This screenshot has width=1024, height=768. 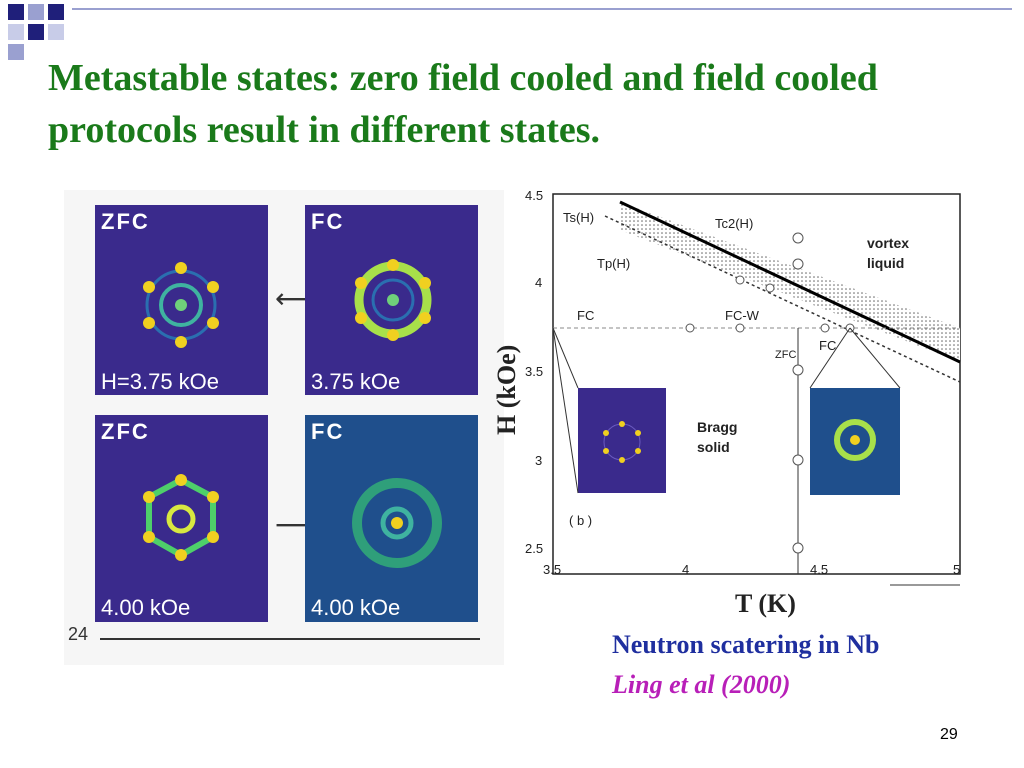 I want to click on label-fc: FC, so click(x=585, y=315).